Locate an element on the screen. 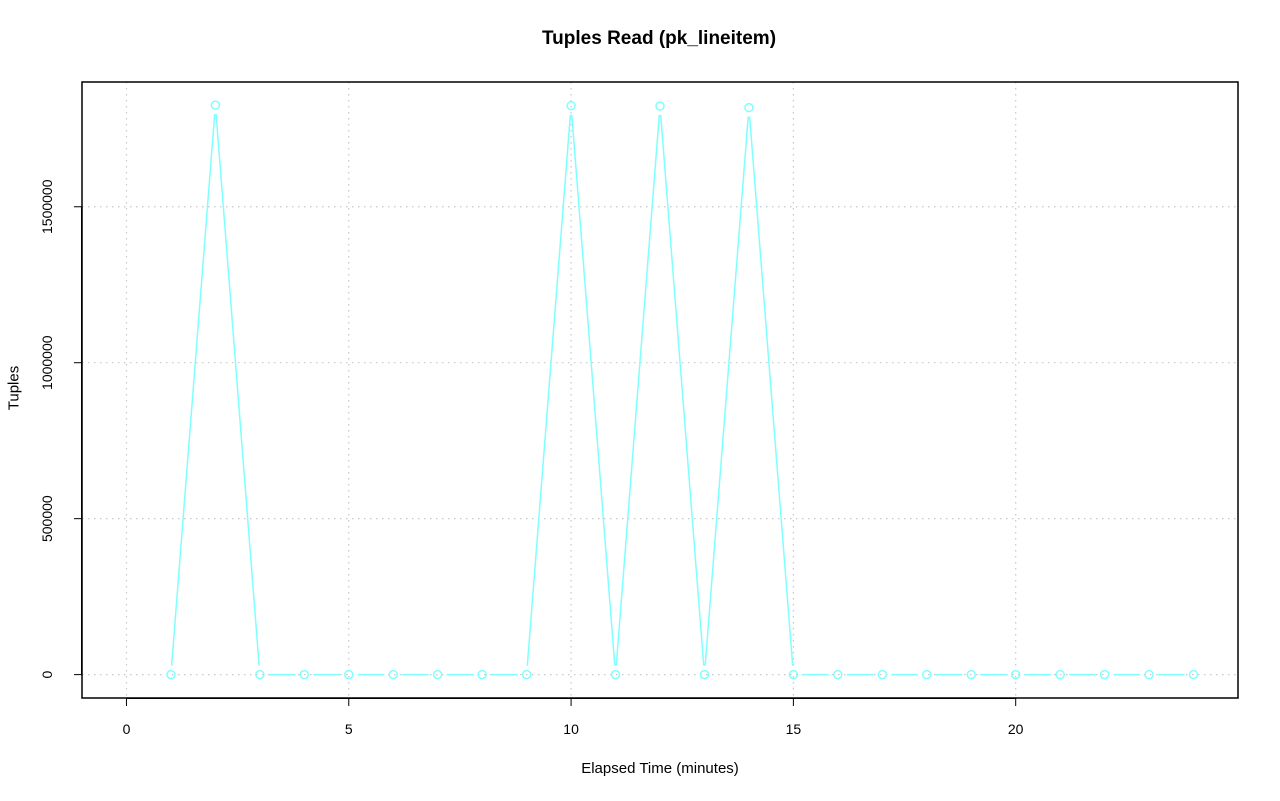 This screenshot has width=1280, height=801. x-axis-label: Elapsed Time (minutes) is located at coordinates (660, 768).